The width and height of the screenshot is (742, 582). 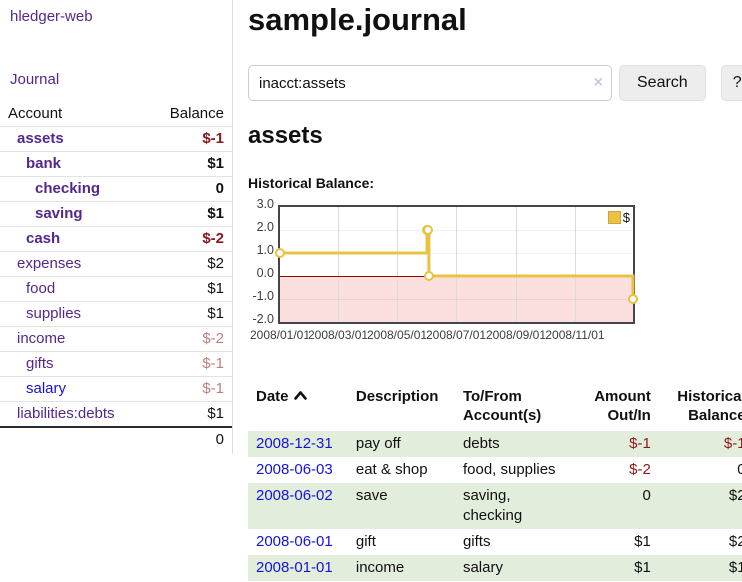 What do you see at coordinates (116, 314) in the screenshot?
I see `account-row: supplies $1` at bounding box center [116, 314].